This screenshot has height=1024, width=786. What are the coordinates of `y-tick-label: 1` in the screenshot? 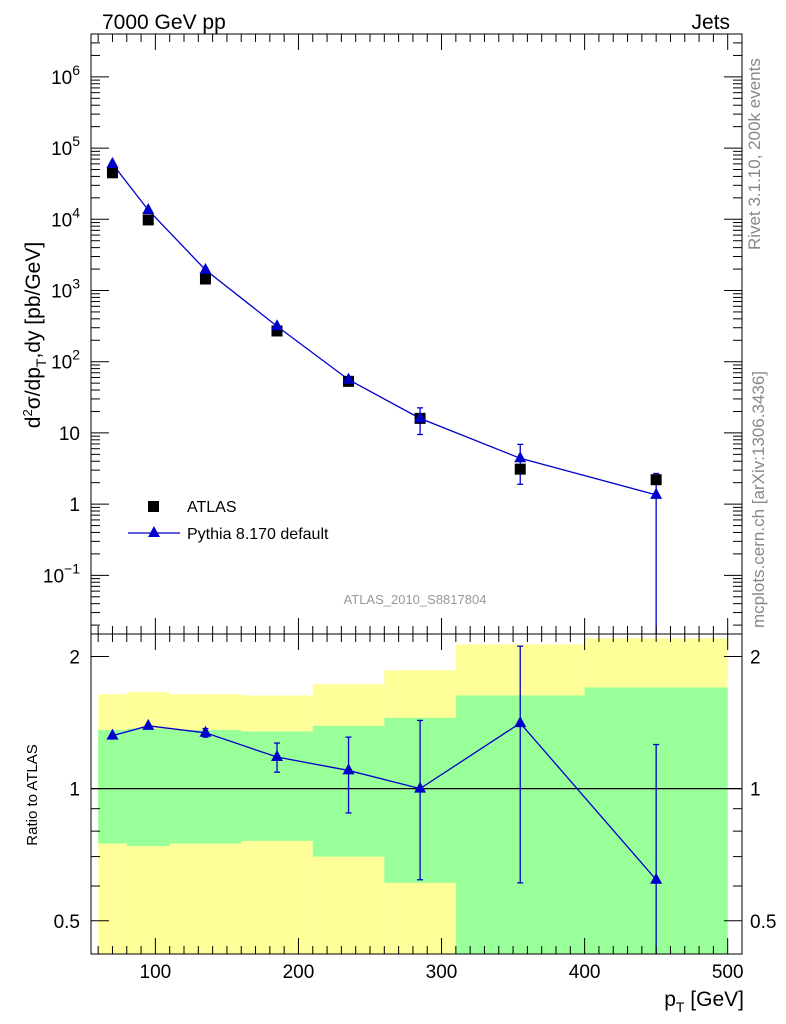 It's located at (74, 505).